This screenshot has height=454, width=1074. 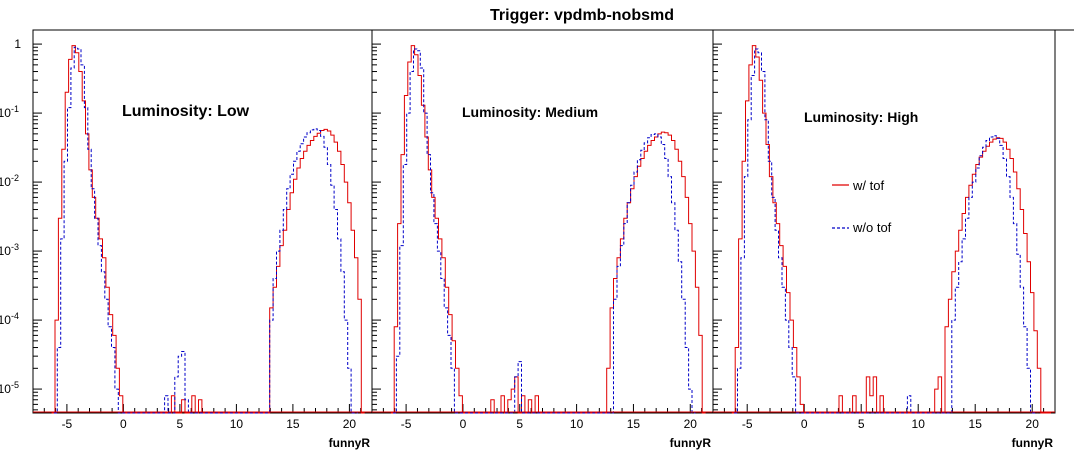 I want to click on luminosity-annotation: Luminosity: High, so click(x=861, y=117).